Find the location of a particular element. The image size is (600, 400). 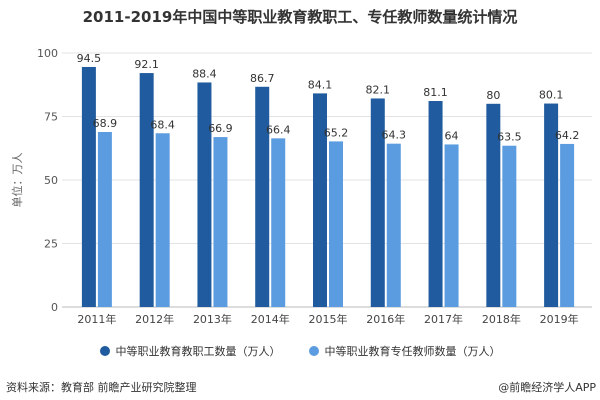

y-axis-label: 单位：万人 is located at coordinates (17, 180).